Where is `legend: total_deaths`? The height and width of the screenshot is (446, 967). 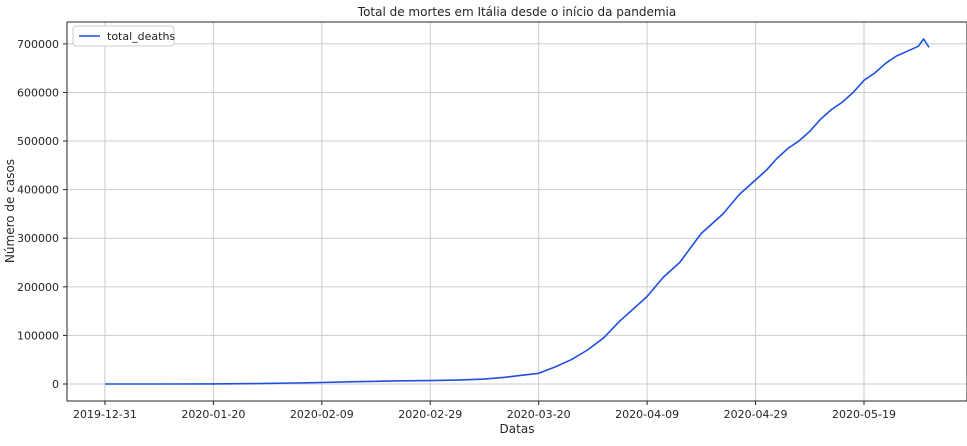 legend: total_deaths is located at coordinates (123, 36).